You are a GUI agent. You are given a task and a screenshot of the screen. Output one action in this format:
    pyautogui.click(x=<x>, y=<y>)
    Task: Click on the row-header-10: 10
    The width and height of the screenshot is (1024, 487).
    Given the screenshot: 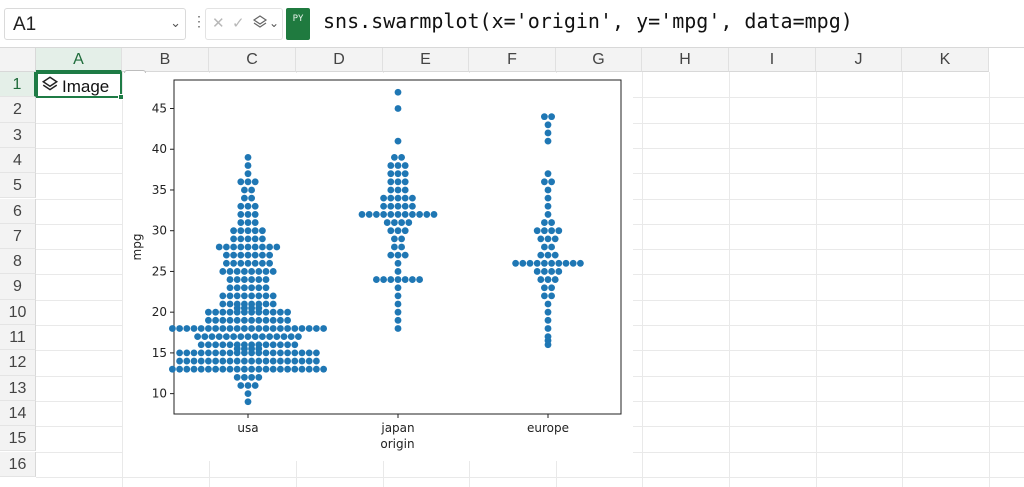 What is the action you would take?
    pyautogui.click(x=18, y=312)
    